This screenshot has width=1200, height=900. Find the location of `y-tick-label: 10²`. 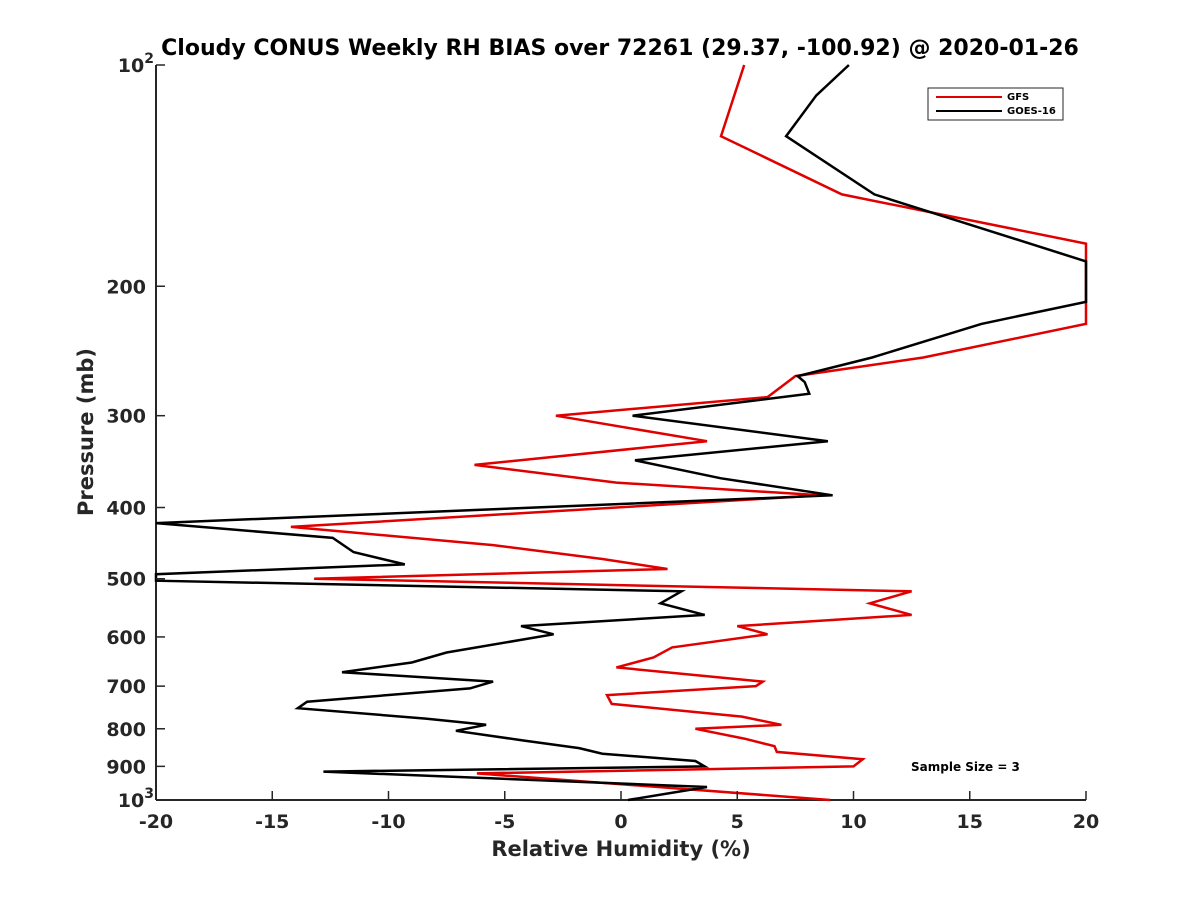

y-tick-label: 10² is located at coordinates (136, 64).